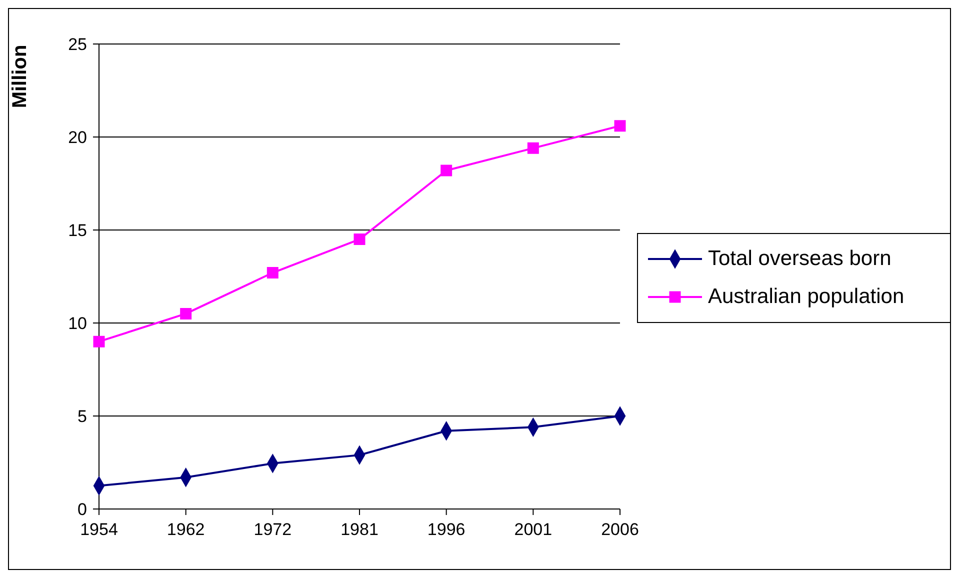 The width and height of the screenshot is (959, 578). I want to click on y-tick-label: 5, so click(82, 416).